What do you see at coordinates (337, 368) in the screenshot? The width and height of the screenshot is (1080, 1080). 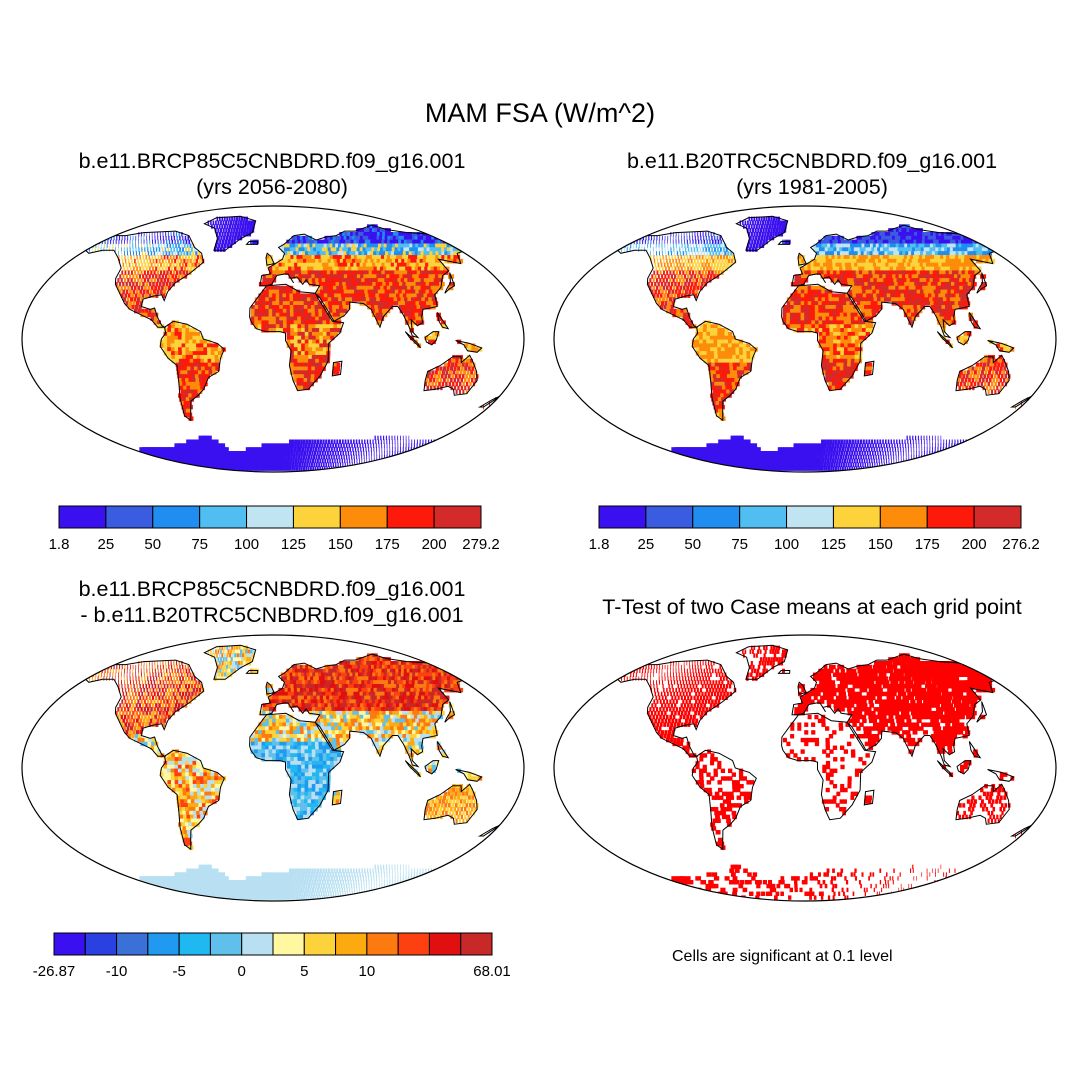 I see `coastline` at bounding box center [337, 368].